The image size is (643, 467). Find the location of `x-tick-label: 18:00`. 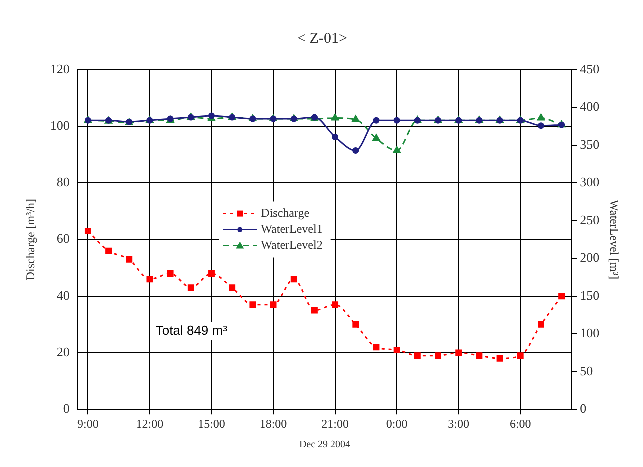

x-tick-label: 18:00 is located at coordinates (274, 423).